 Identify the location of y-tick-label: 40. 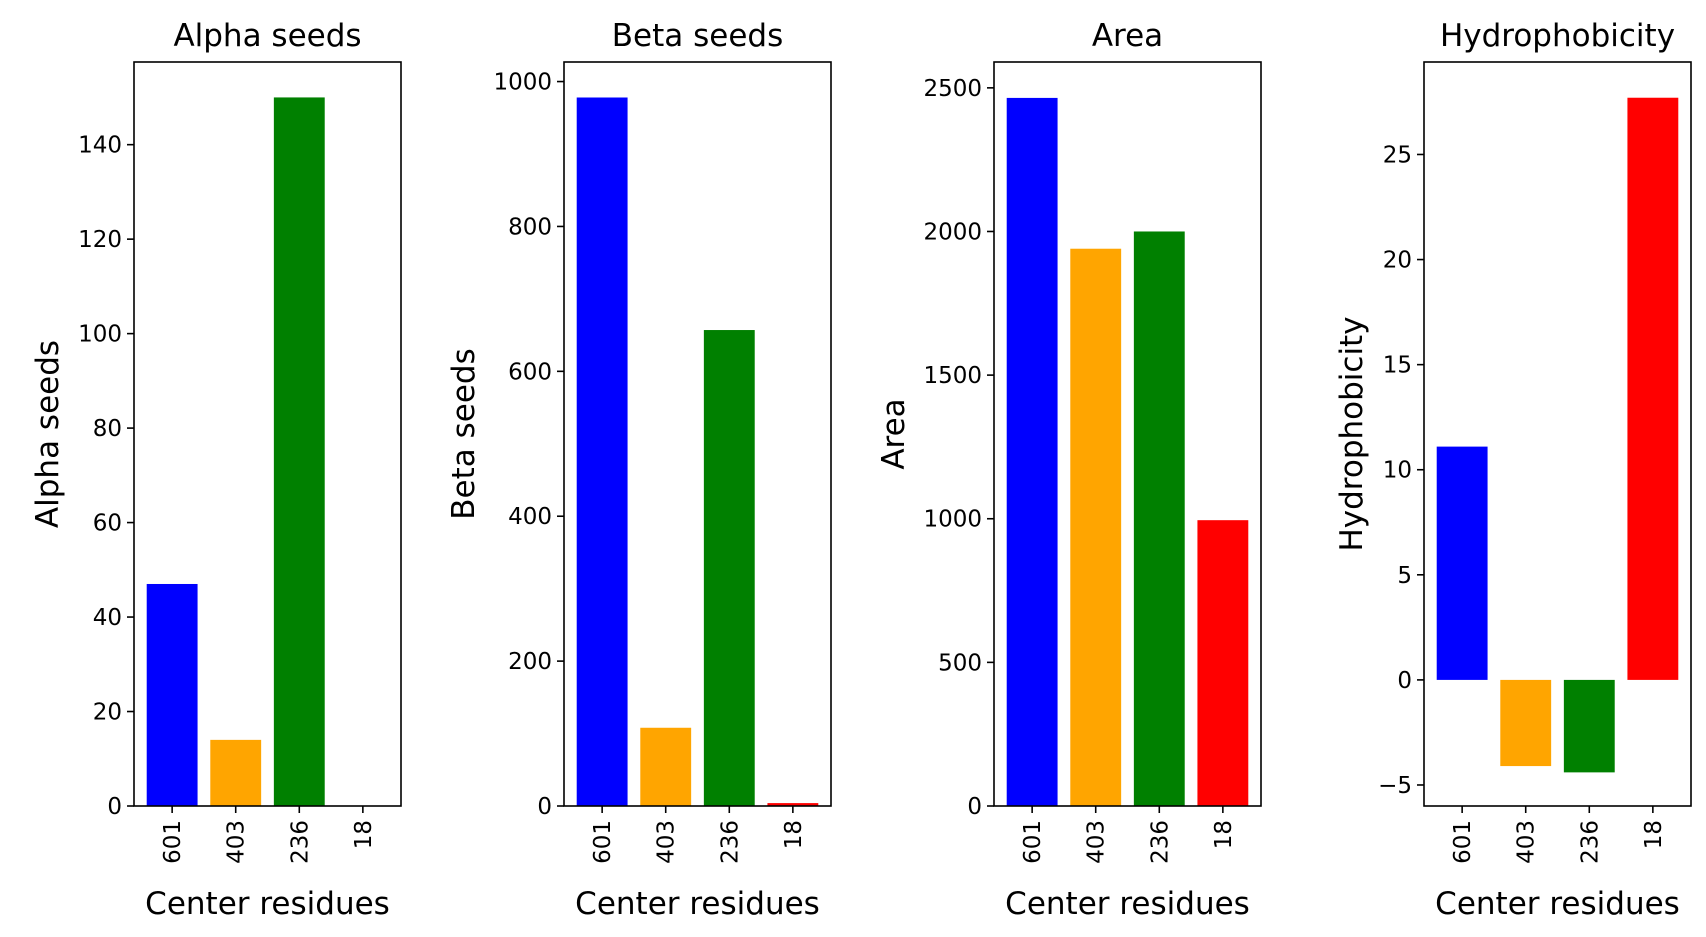
(107, 618).